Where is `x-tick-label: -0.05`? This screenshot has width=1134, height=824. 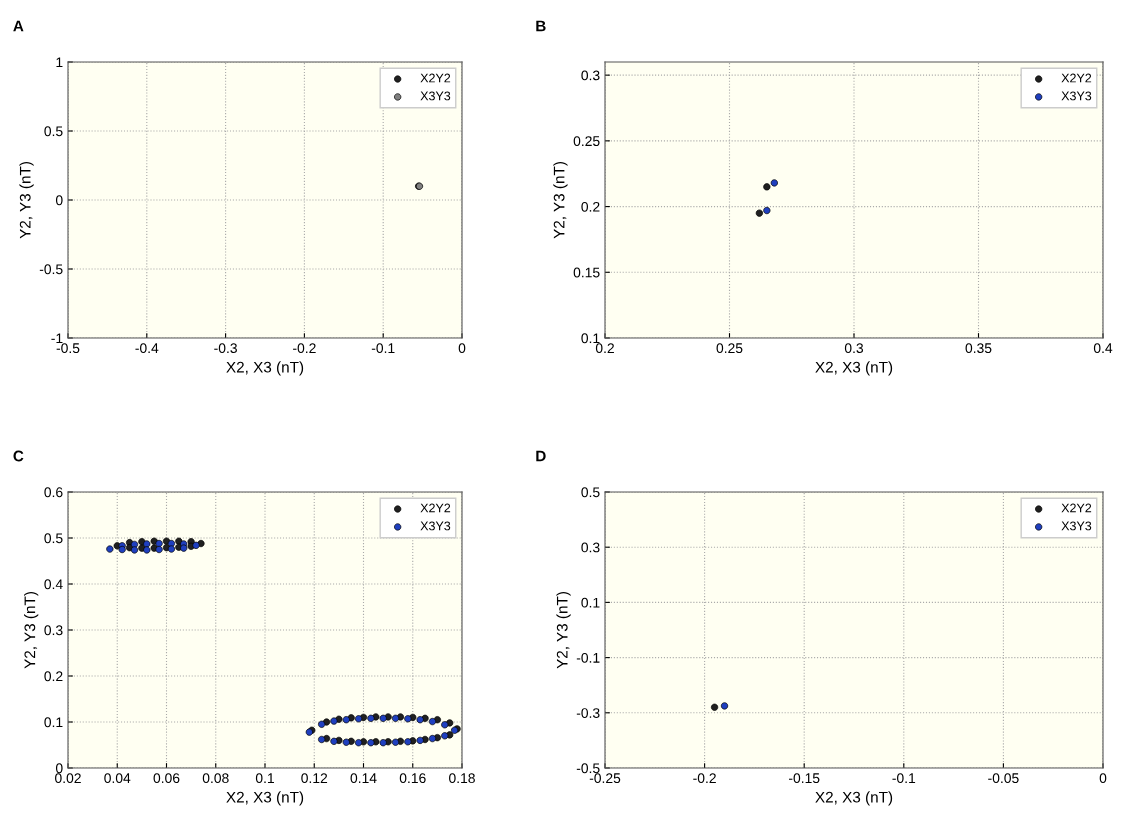
x-tick-label: -0.05 is located at coordinates (1003, 778).